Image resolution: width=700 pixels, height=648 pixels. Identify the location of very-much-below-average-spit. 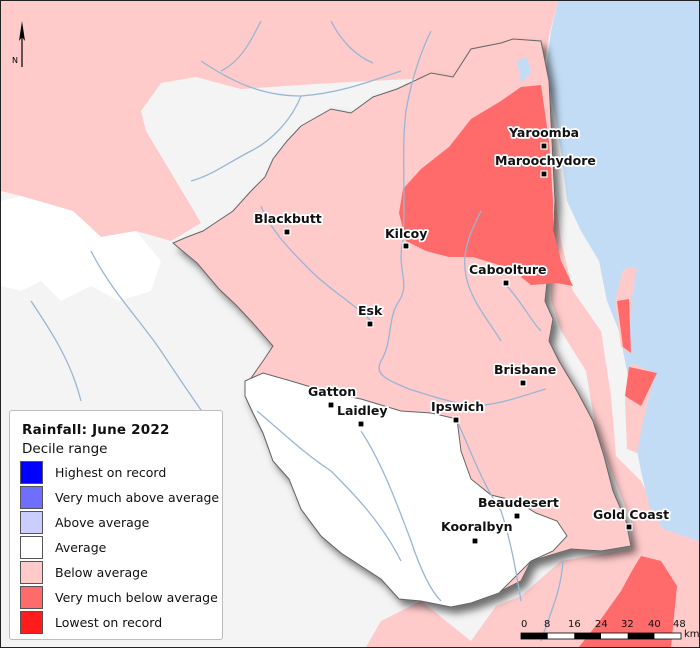
(547, 257).